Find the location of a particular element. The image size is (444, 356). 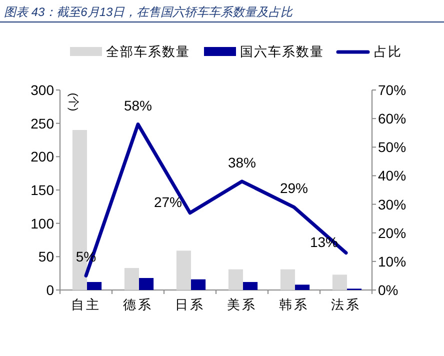

y2-tick-label: 20% is located at coordinates (392, 232).